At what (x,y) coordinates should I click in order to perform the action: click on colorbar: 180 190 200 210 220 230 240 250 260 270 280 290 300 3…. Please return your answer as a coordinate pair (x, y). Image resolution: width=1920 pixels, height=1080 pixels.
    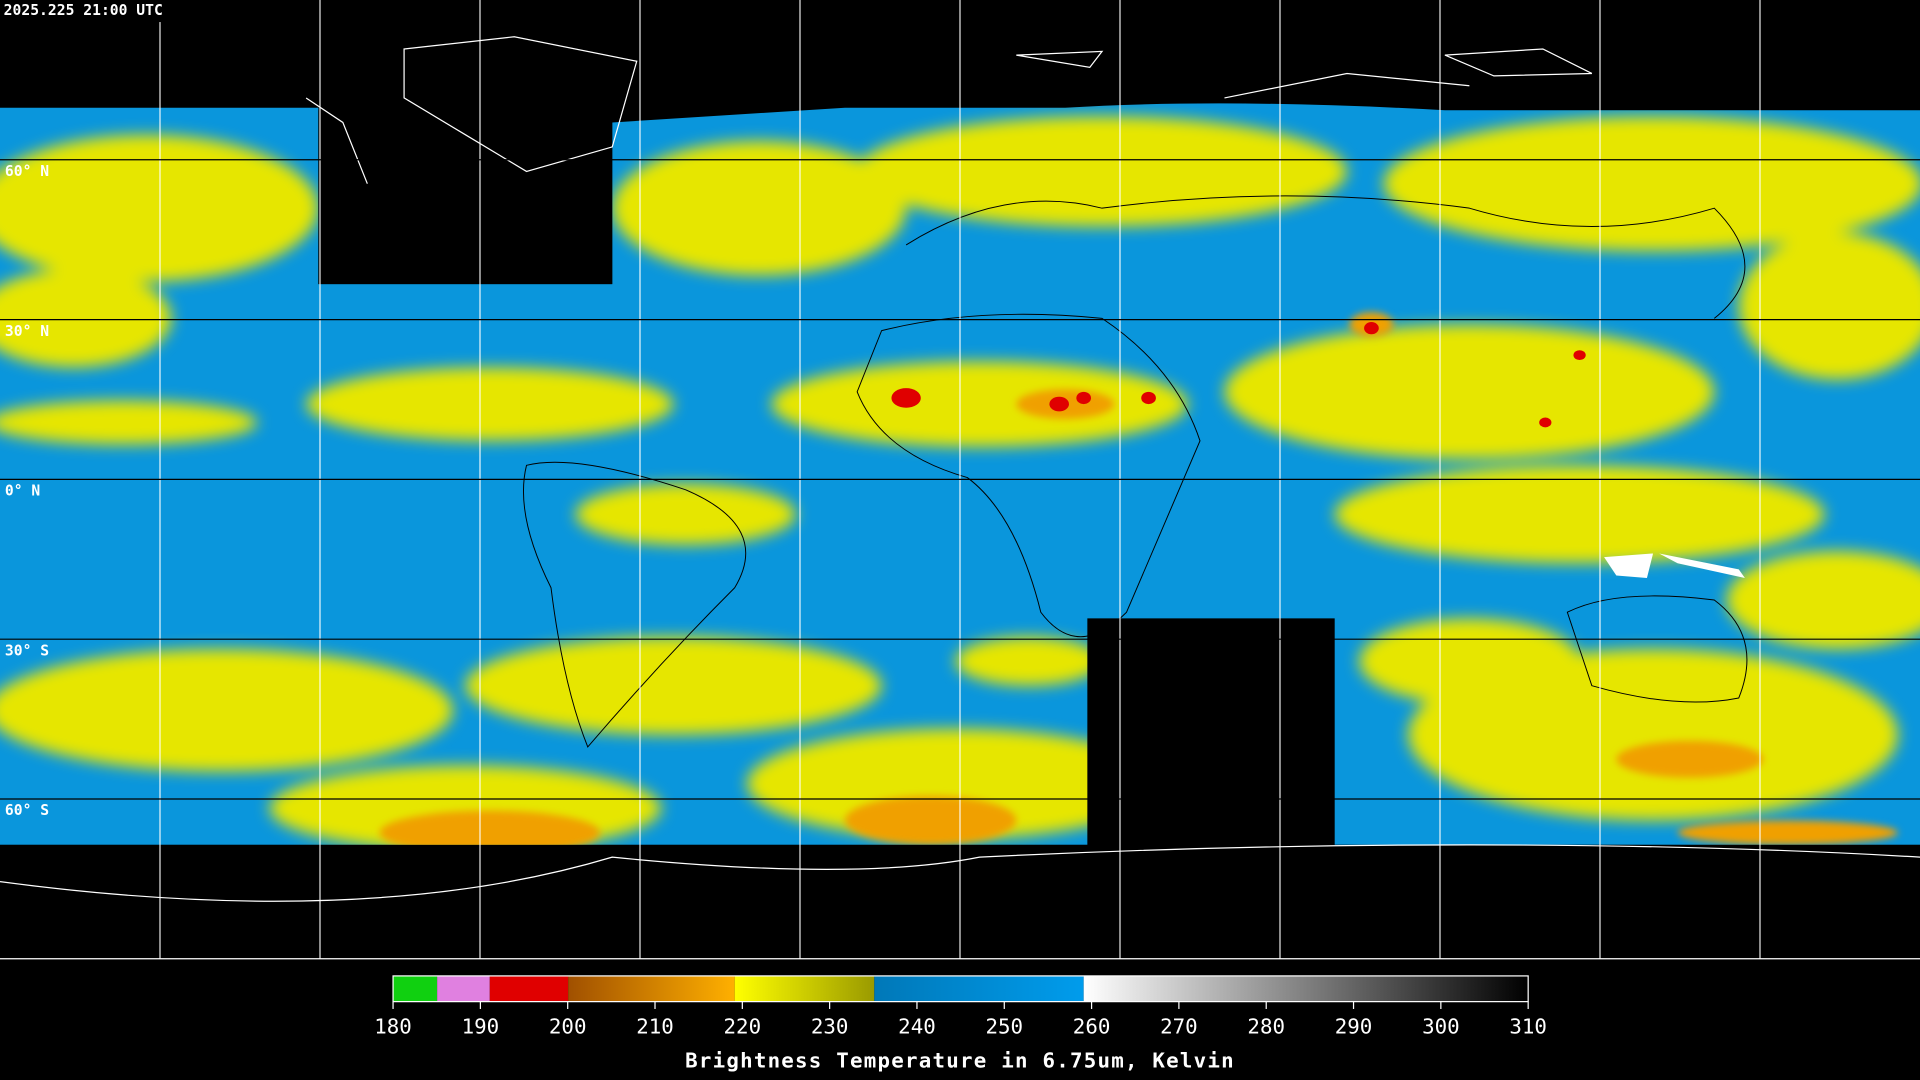
    Looking at the image, I should click on (960, 1006).